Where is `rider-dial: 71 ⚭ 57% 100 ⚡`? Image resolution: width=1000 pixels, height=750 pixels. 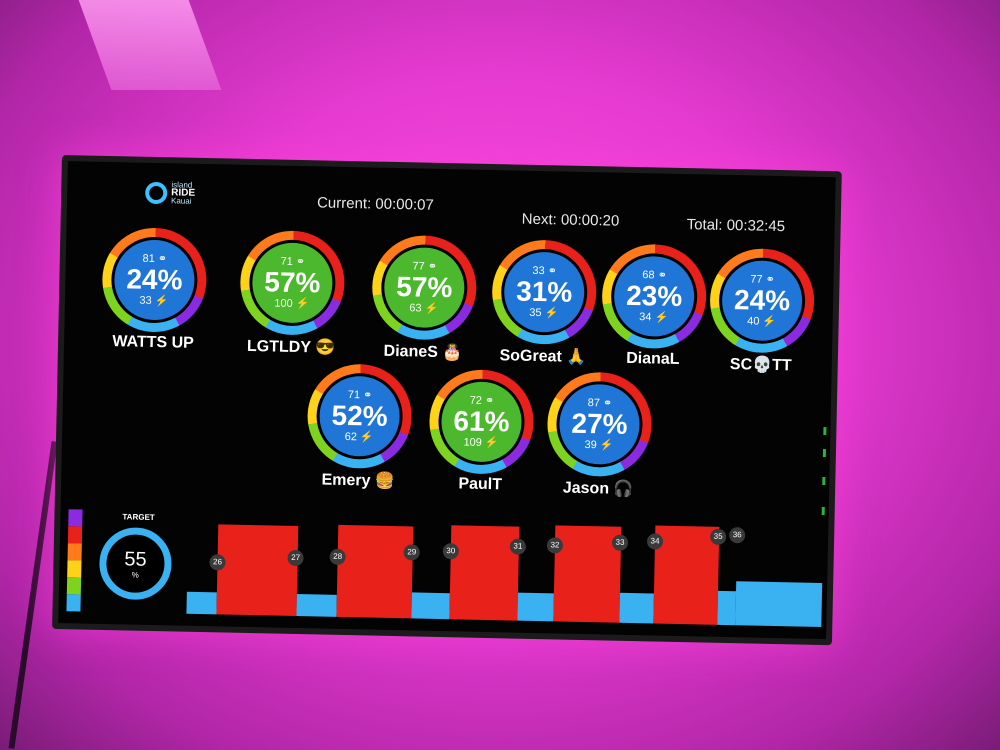
rider-dial: 71 ⚭ 57% 100 ⚡ is located at coordinates (292, 282).